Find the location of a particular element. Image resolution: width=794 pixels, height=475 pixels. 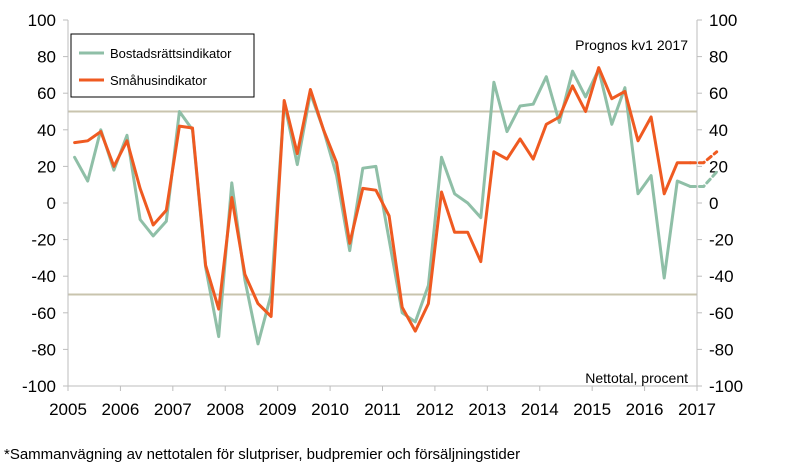

y-tick-label-right: 40 is located at coordinates (718, 130).